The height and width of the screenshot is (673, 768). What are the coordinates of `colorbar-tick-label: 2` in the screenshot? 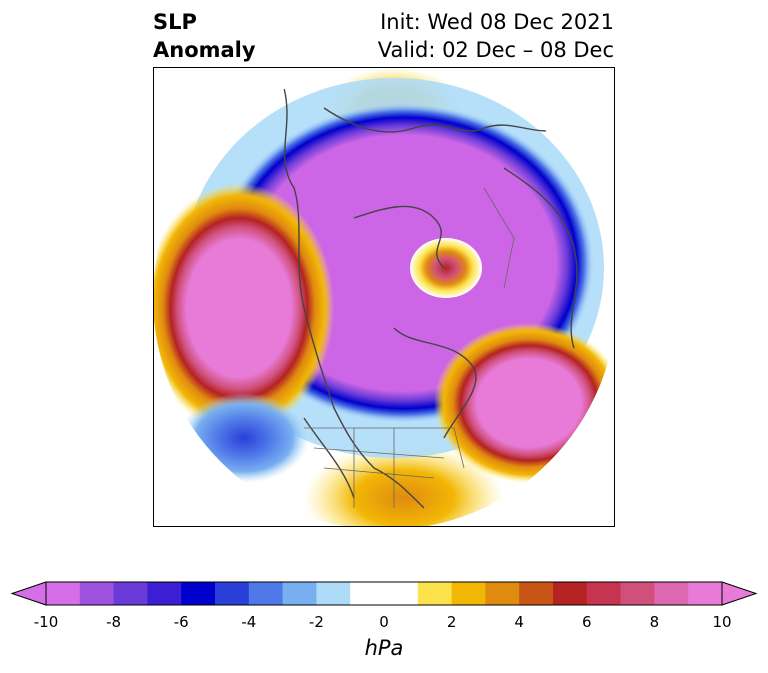 It's located at (452, 622).